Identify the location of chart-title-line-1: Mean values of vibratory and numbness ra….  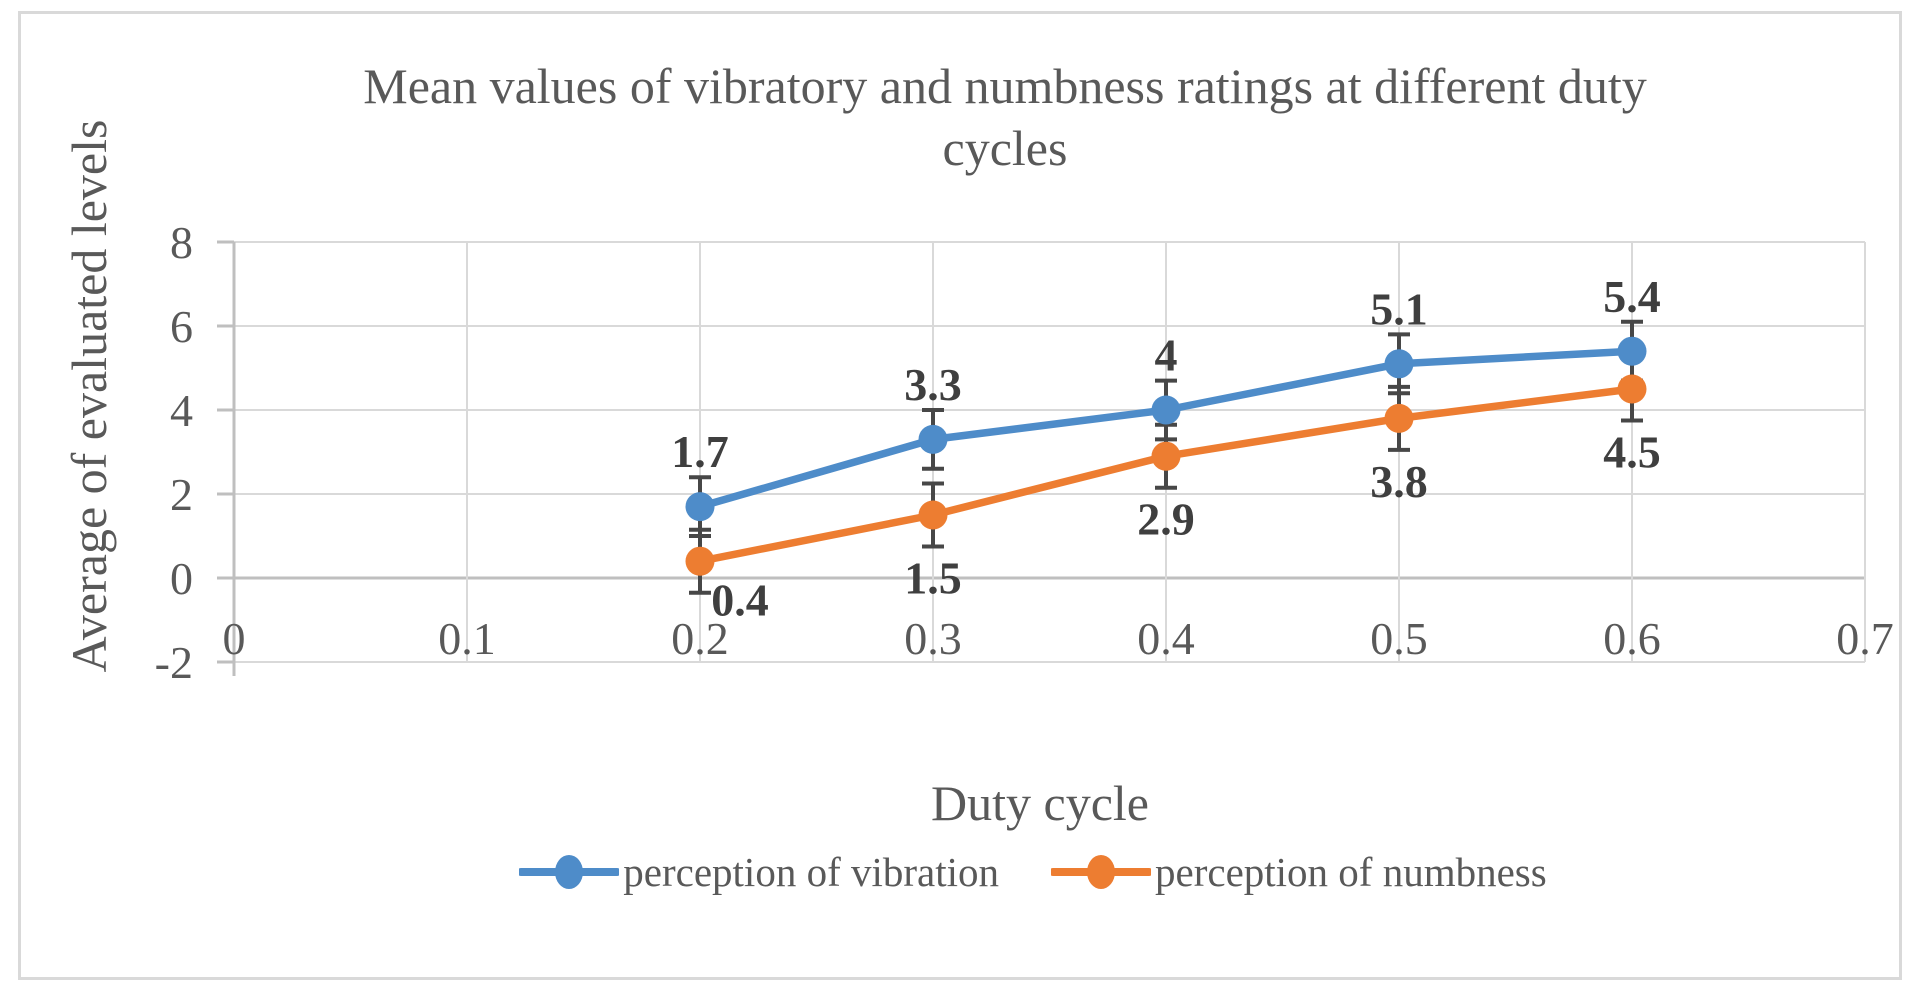
(1004, 86).